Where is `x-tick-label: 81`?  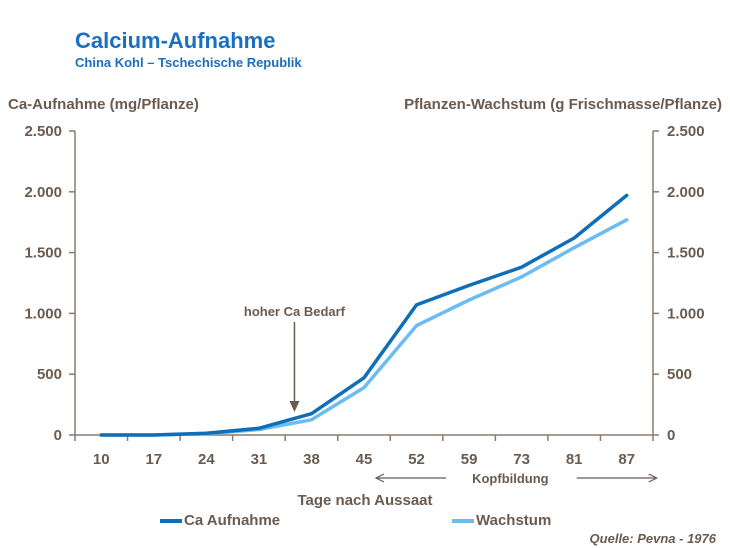
x-tick-label: 81 is located at coordinates (574, 459).